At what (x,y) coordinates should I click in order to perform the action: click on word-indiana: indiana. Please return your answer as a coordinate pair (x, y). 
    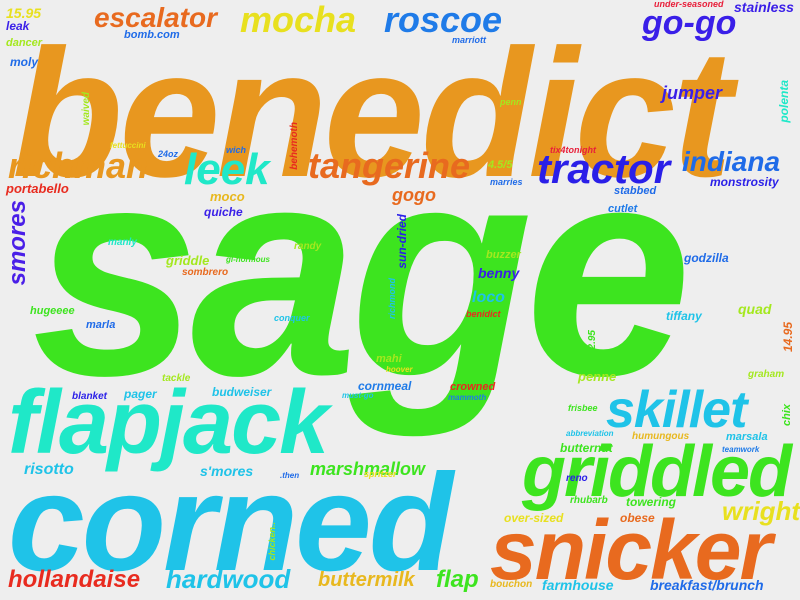
    Looking at the image, I should click on (731, 161).